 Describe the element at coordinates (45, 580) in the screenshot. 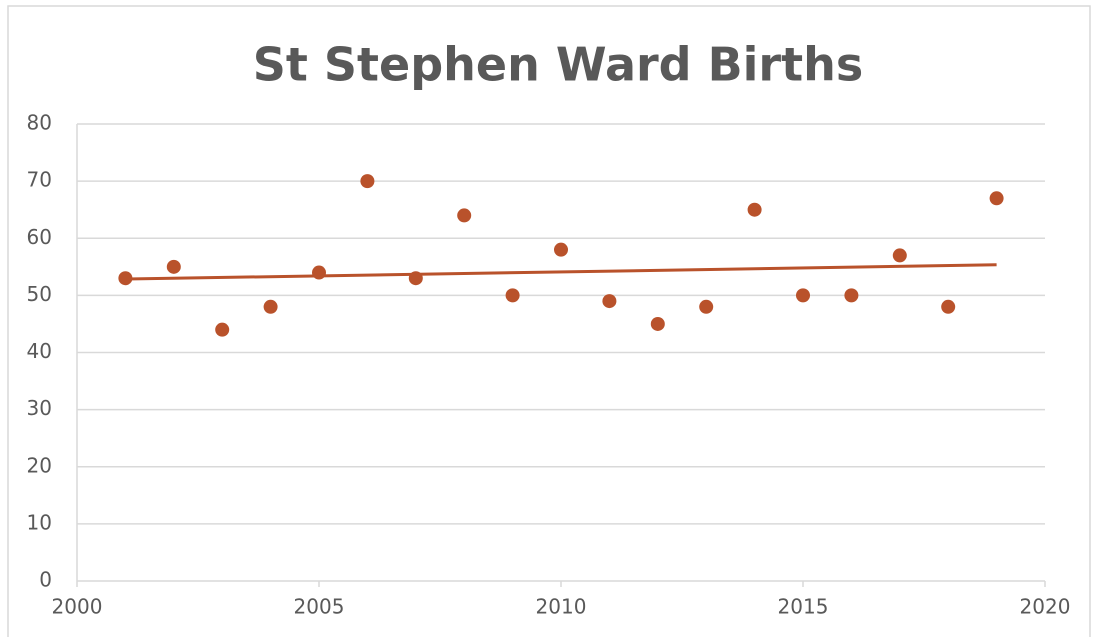

I see `y-tick-label: 0` at that location.